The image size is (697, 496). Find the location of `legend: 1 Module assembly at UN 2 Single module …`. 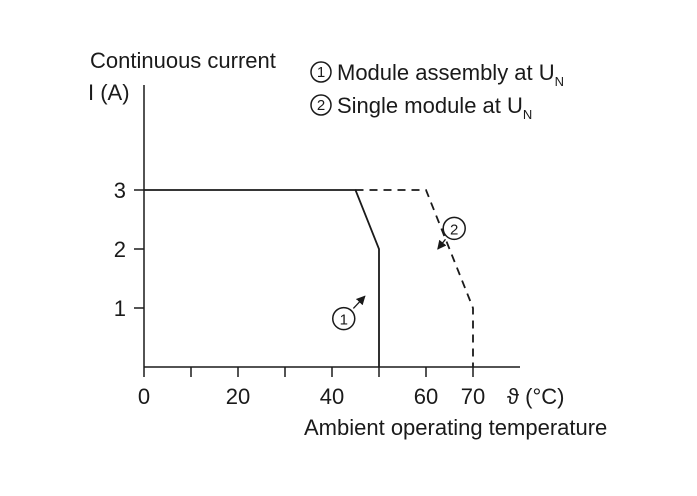

legend: 1 Module assembly at UN 2 Single module … is located at coordinates (437, 91).